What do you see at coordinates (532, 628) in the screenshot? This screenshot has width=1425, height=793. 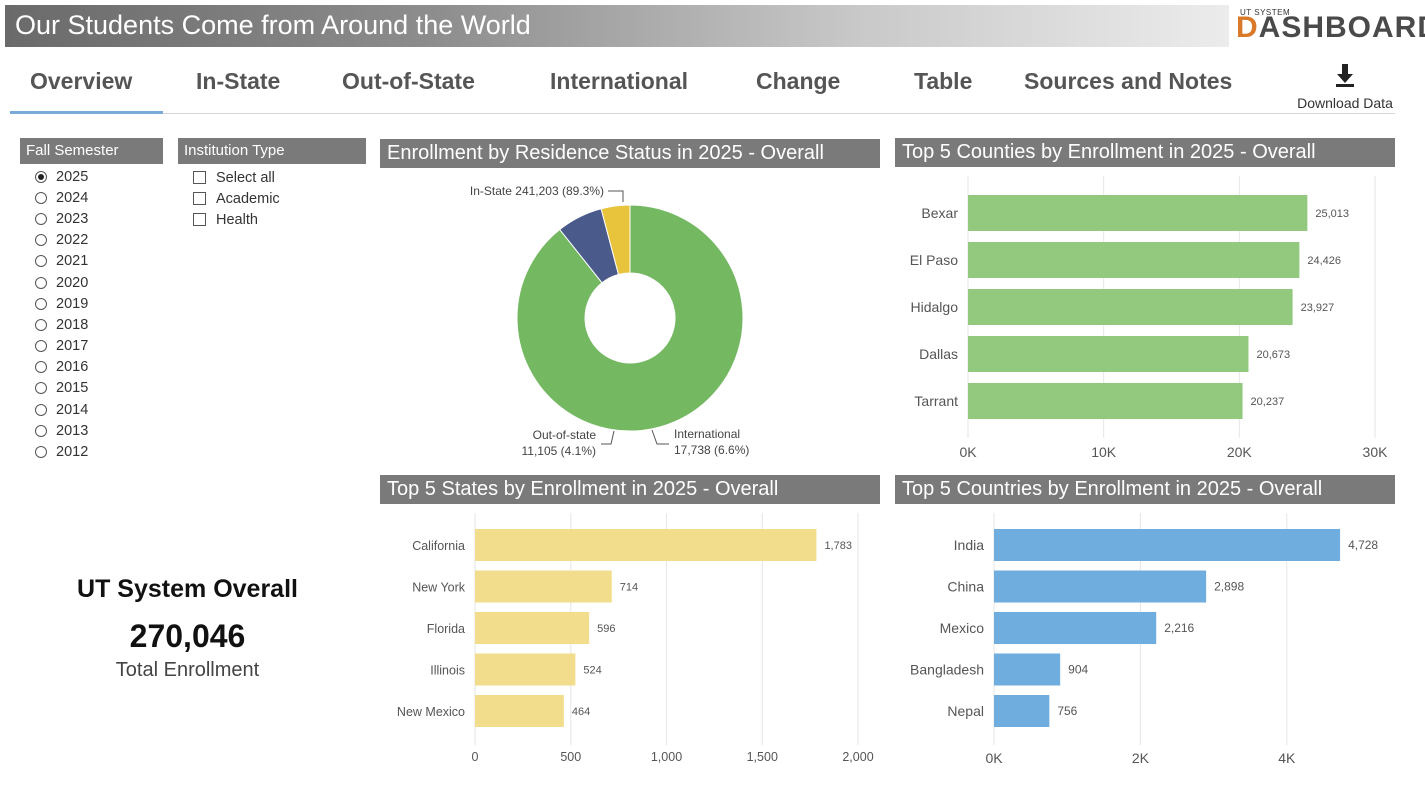 I see `bar-florida` at bounding box center [532, 628].